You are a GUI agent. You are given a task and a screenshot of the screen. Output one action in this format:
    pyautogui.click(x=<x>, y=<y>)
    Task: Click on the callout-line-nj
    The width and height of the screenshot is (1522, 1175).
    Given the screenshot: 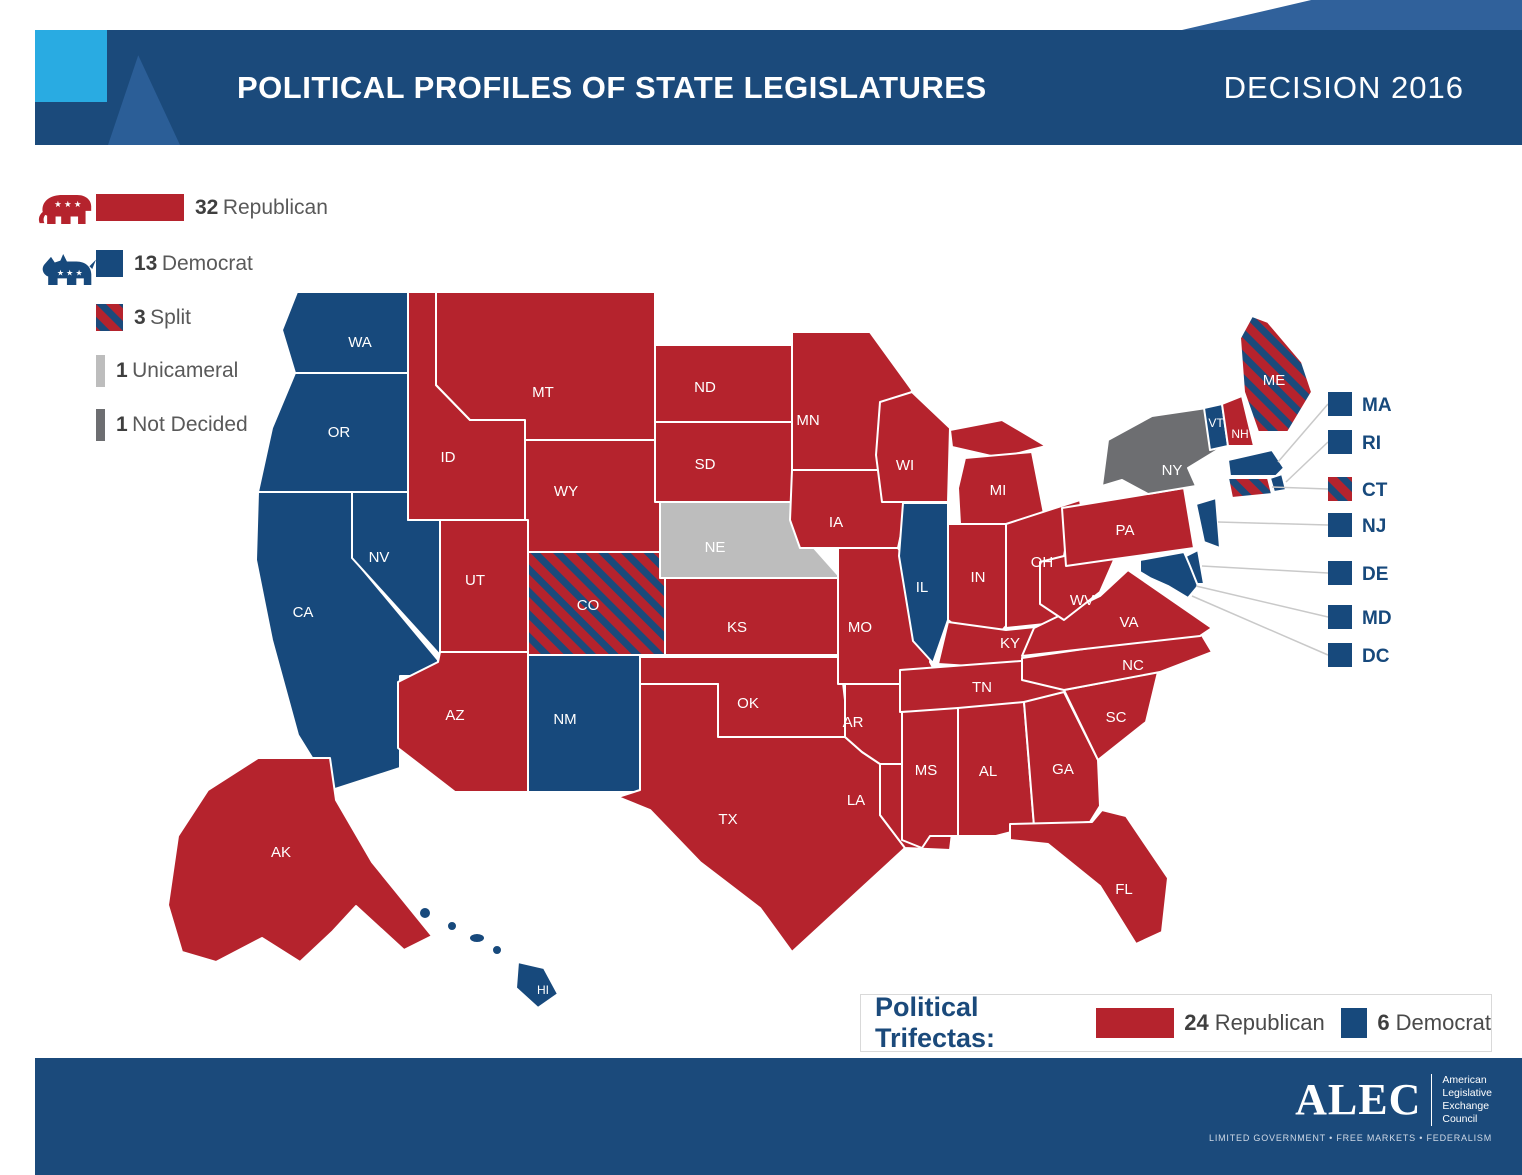 What is the action you would take?
    pyautogui.click(x=1273, y=523)
    